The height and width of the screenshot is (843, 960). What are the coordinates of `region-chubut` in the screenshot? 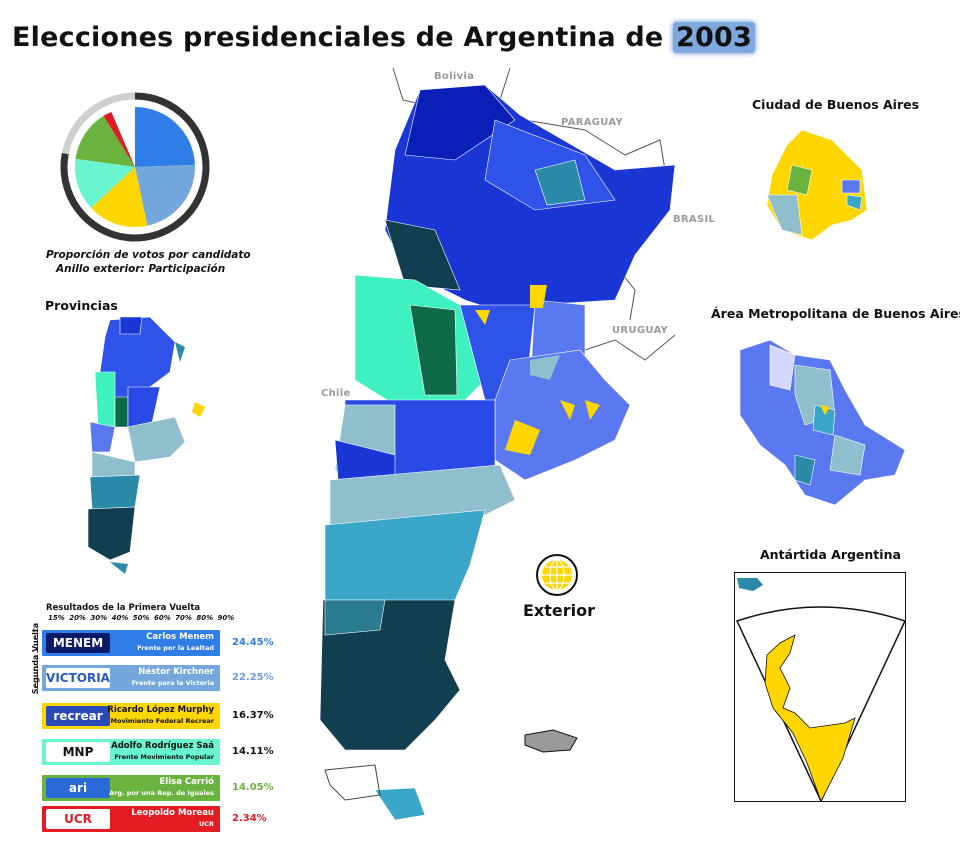 It's located at (405, 557).